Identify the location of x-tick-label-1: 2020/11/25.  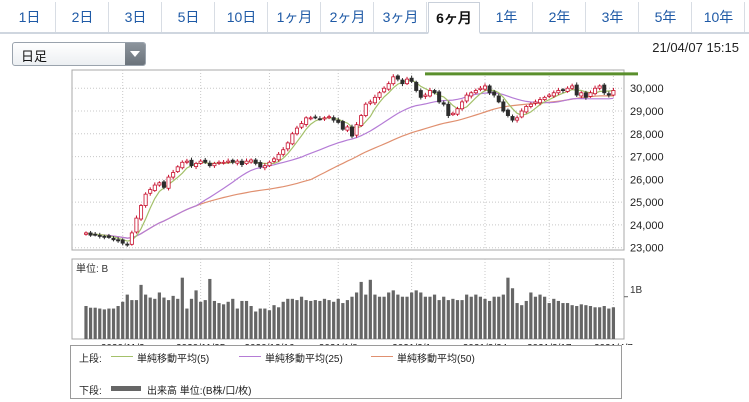
(201, 344).